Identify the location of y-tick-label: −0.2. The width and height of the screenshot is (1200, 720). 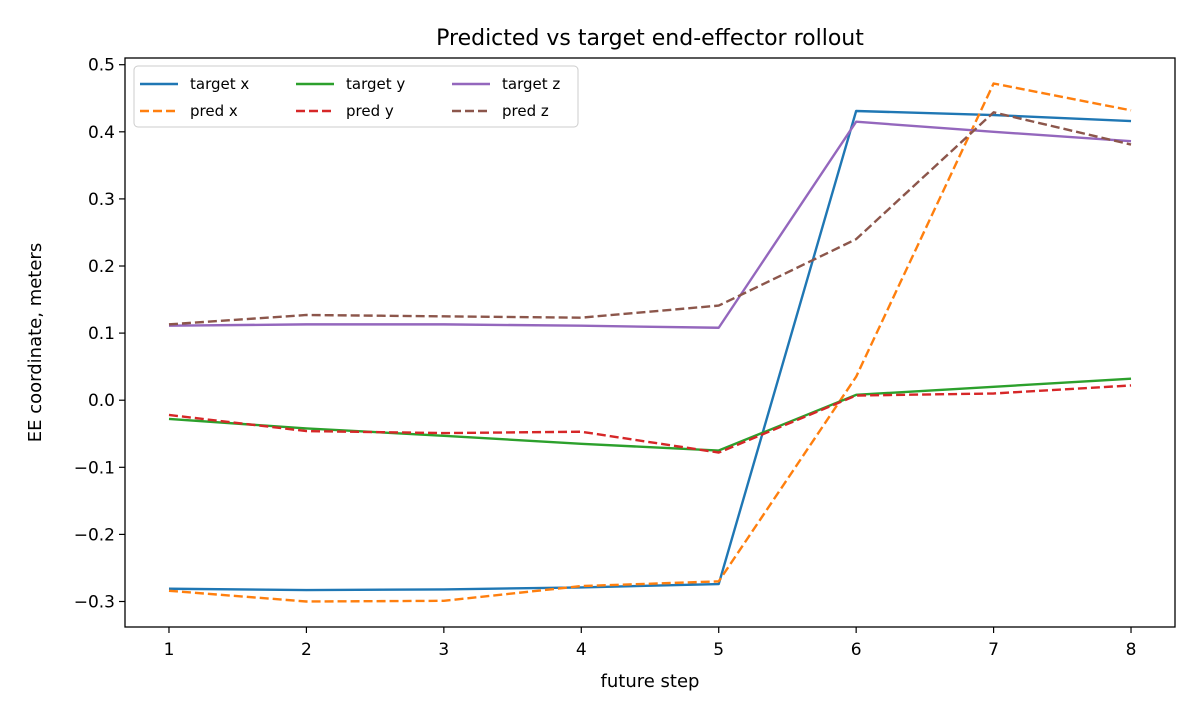
(94, 535).